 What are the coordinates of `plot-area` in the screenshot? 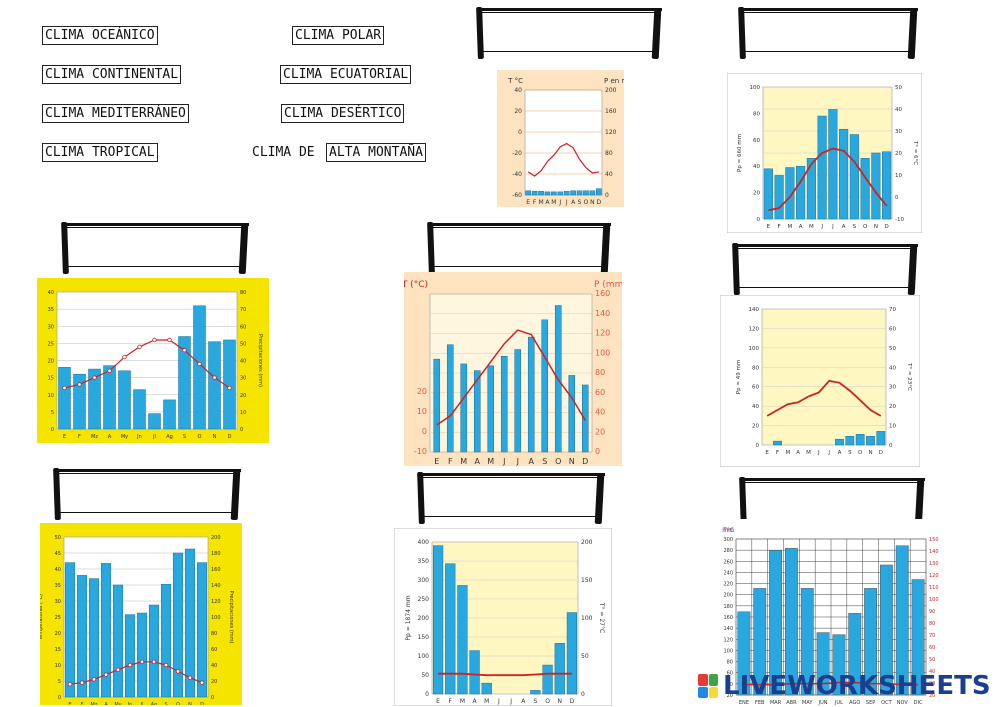 It's located at (563, 142).